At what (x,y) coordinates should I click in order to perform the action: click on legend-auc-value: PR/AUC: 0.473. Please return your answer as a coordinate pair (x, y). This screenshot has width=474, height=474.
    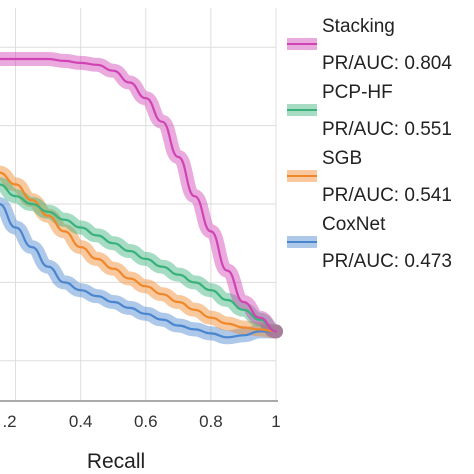
    Looking at the image, I should click on (387, 261).